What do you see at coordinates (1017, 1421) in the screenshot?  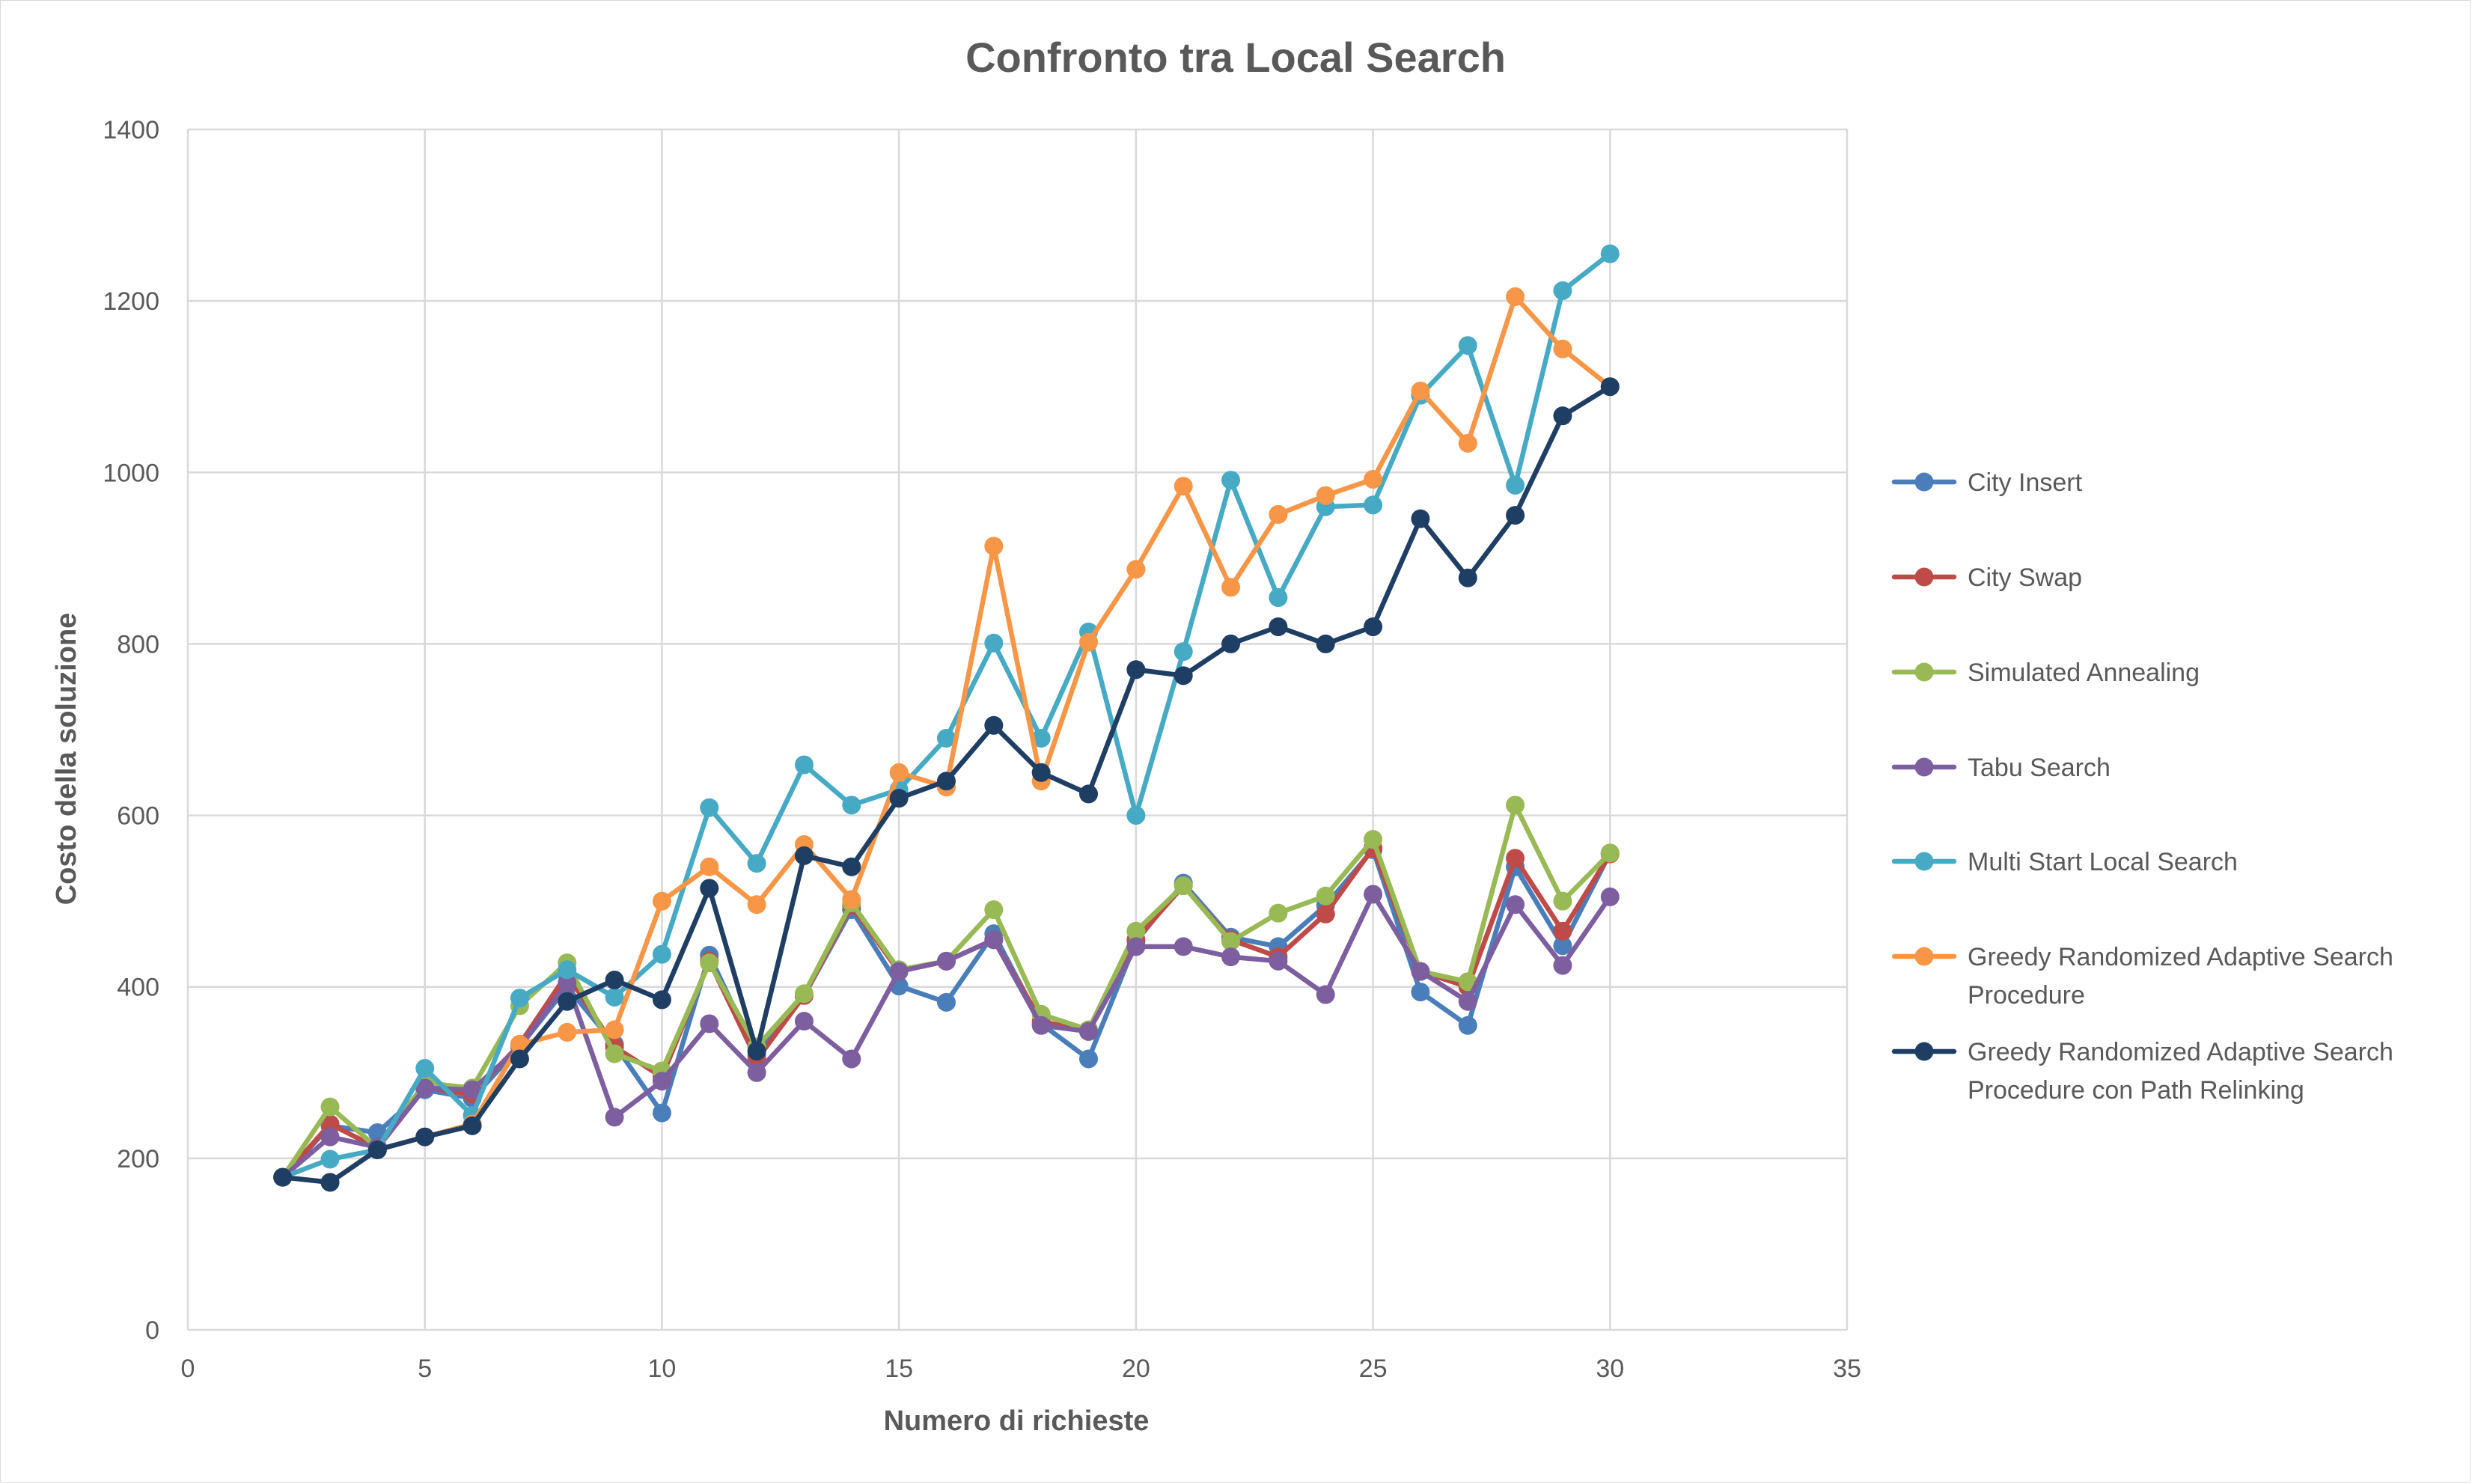 I see `x-axis-title: Numero di richieste` at bounding box center [1017, 1421].